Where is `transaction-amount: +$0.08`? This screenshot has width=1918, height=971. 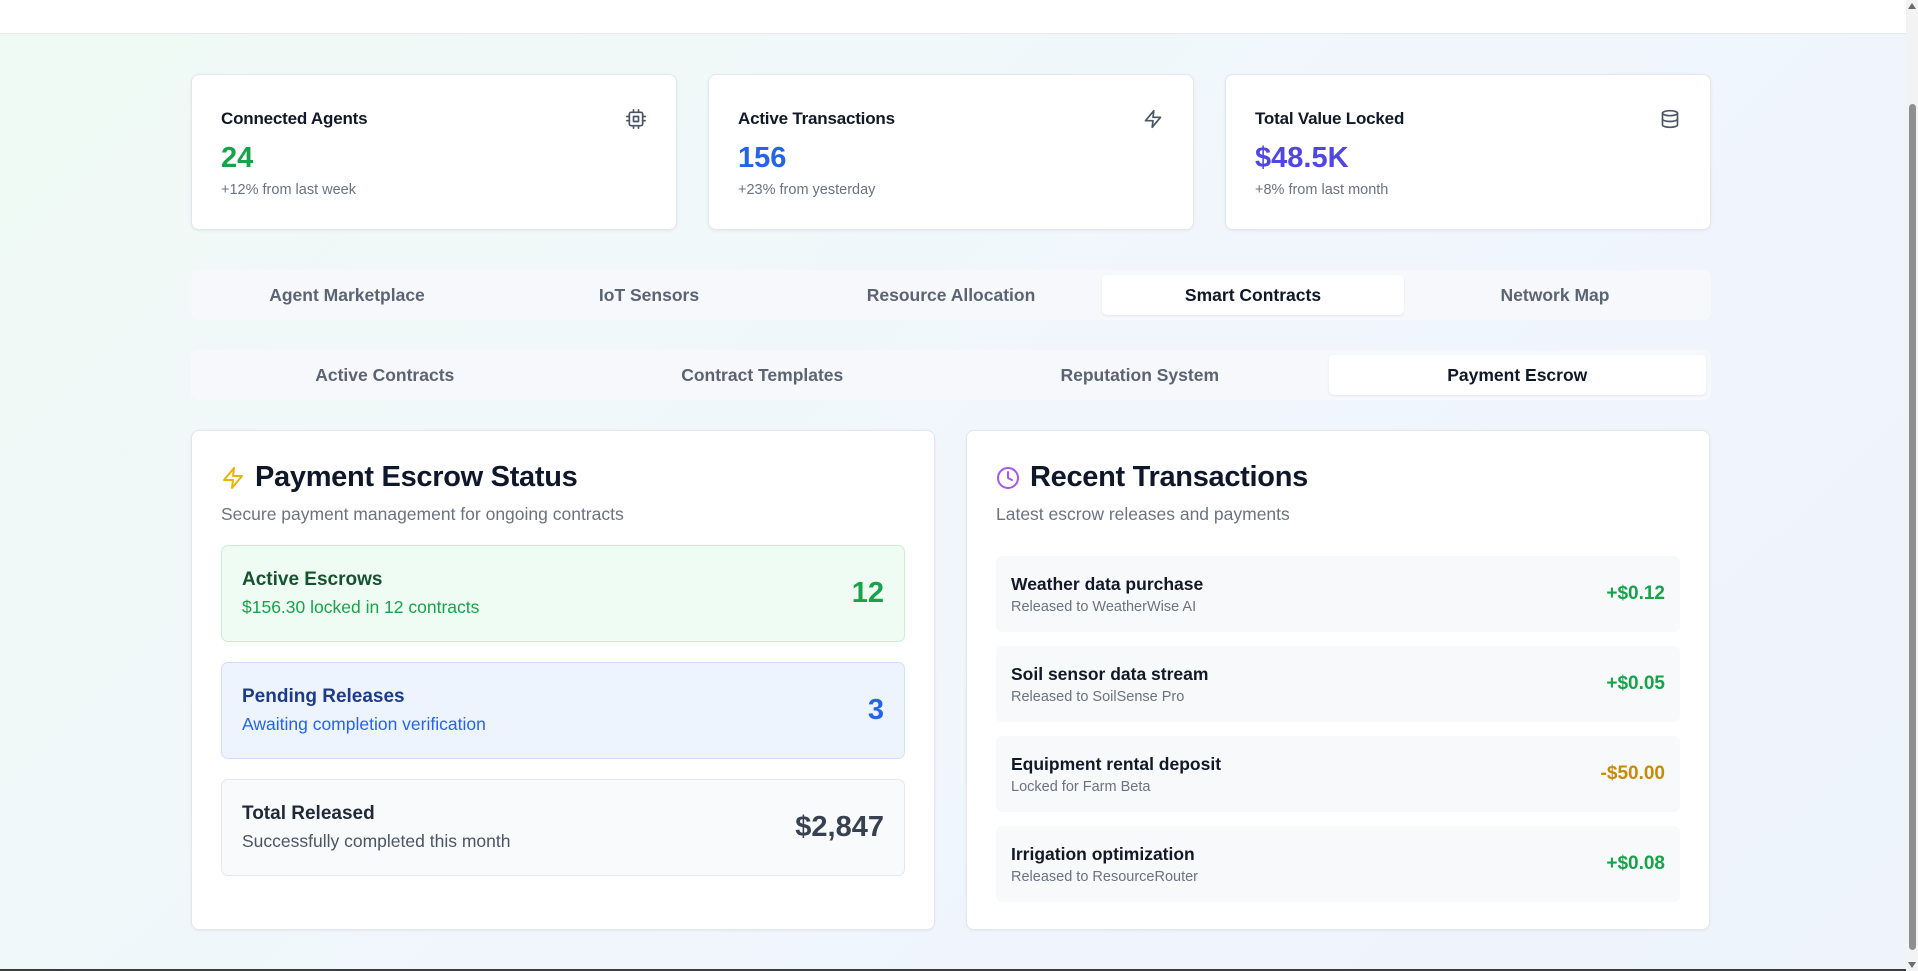 transaction-amount: +$0.08 is located at coordinates (1635, 863).